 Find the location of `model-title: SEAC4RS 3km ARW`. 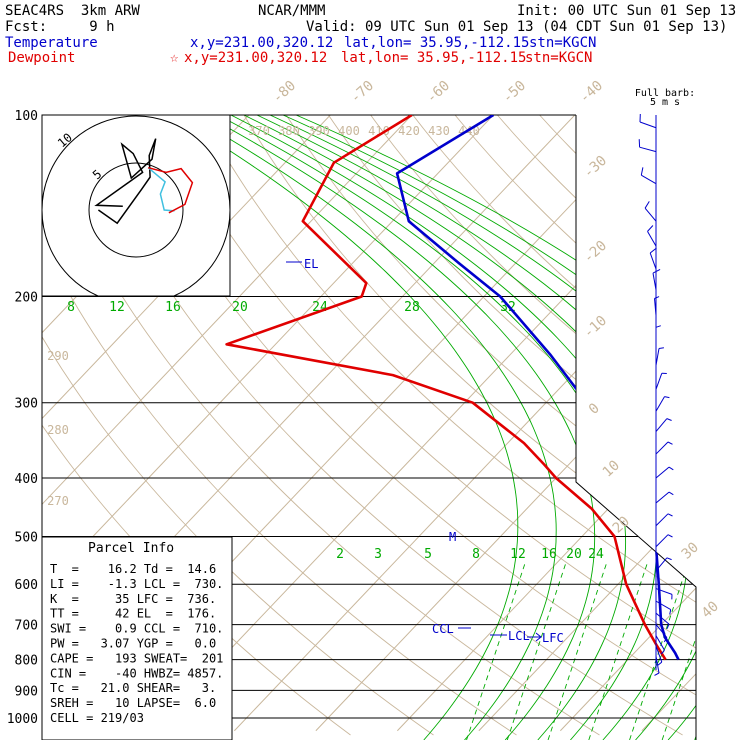

model-title: SEAC4RS 3km ARW is located at coordinates (72, 11).